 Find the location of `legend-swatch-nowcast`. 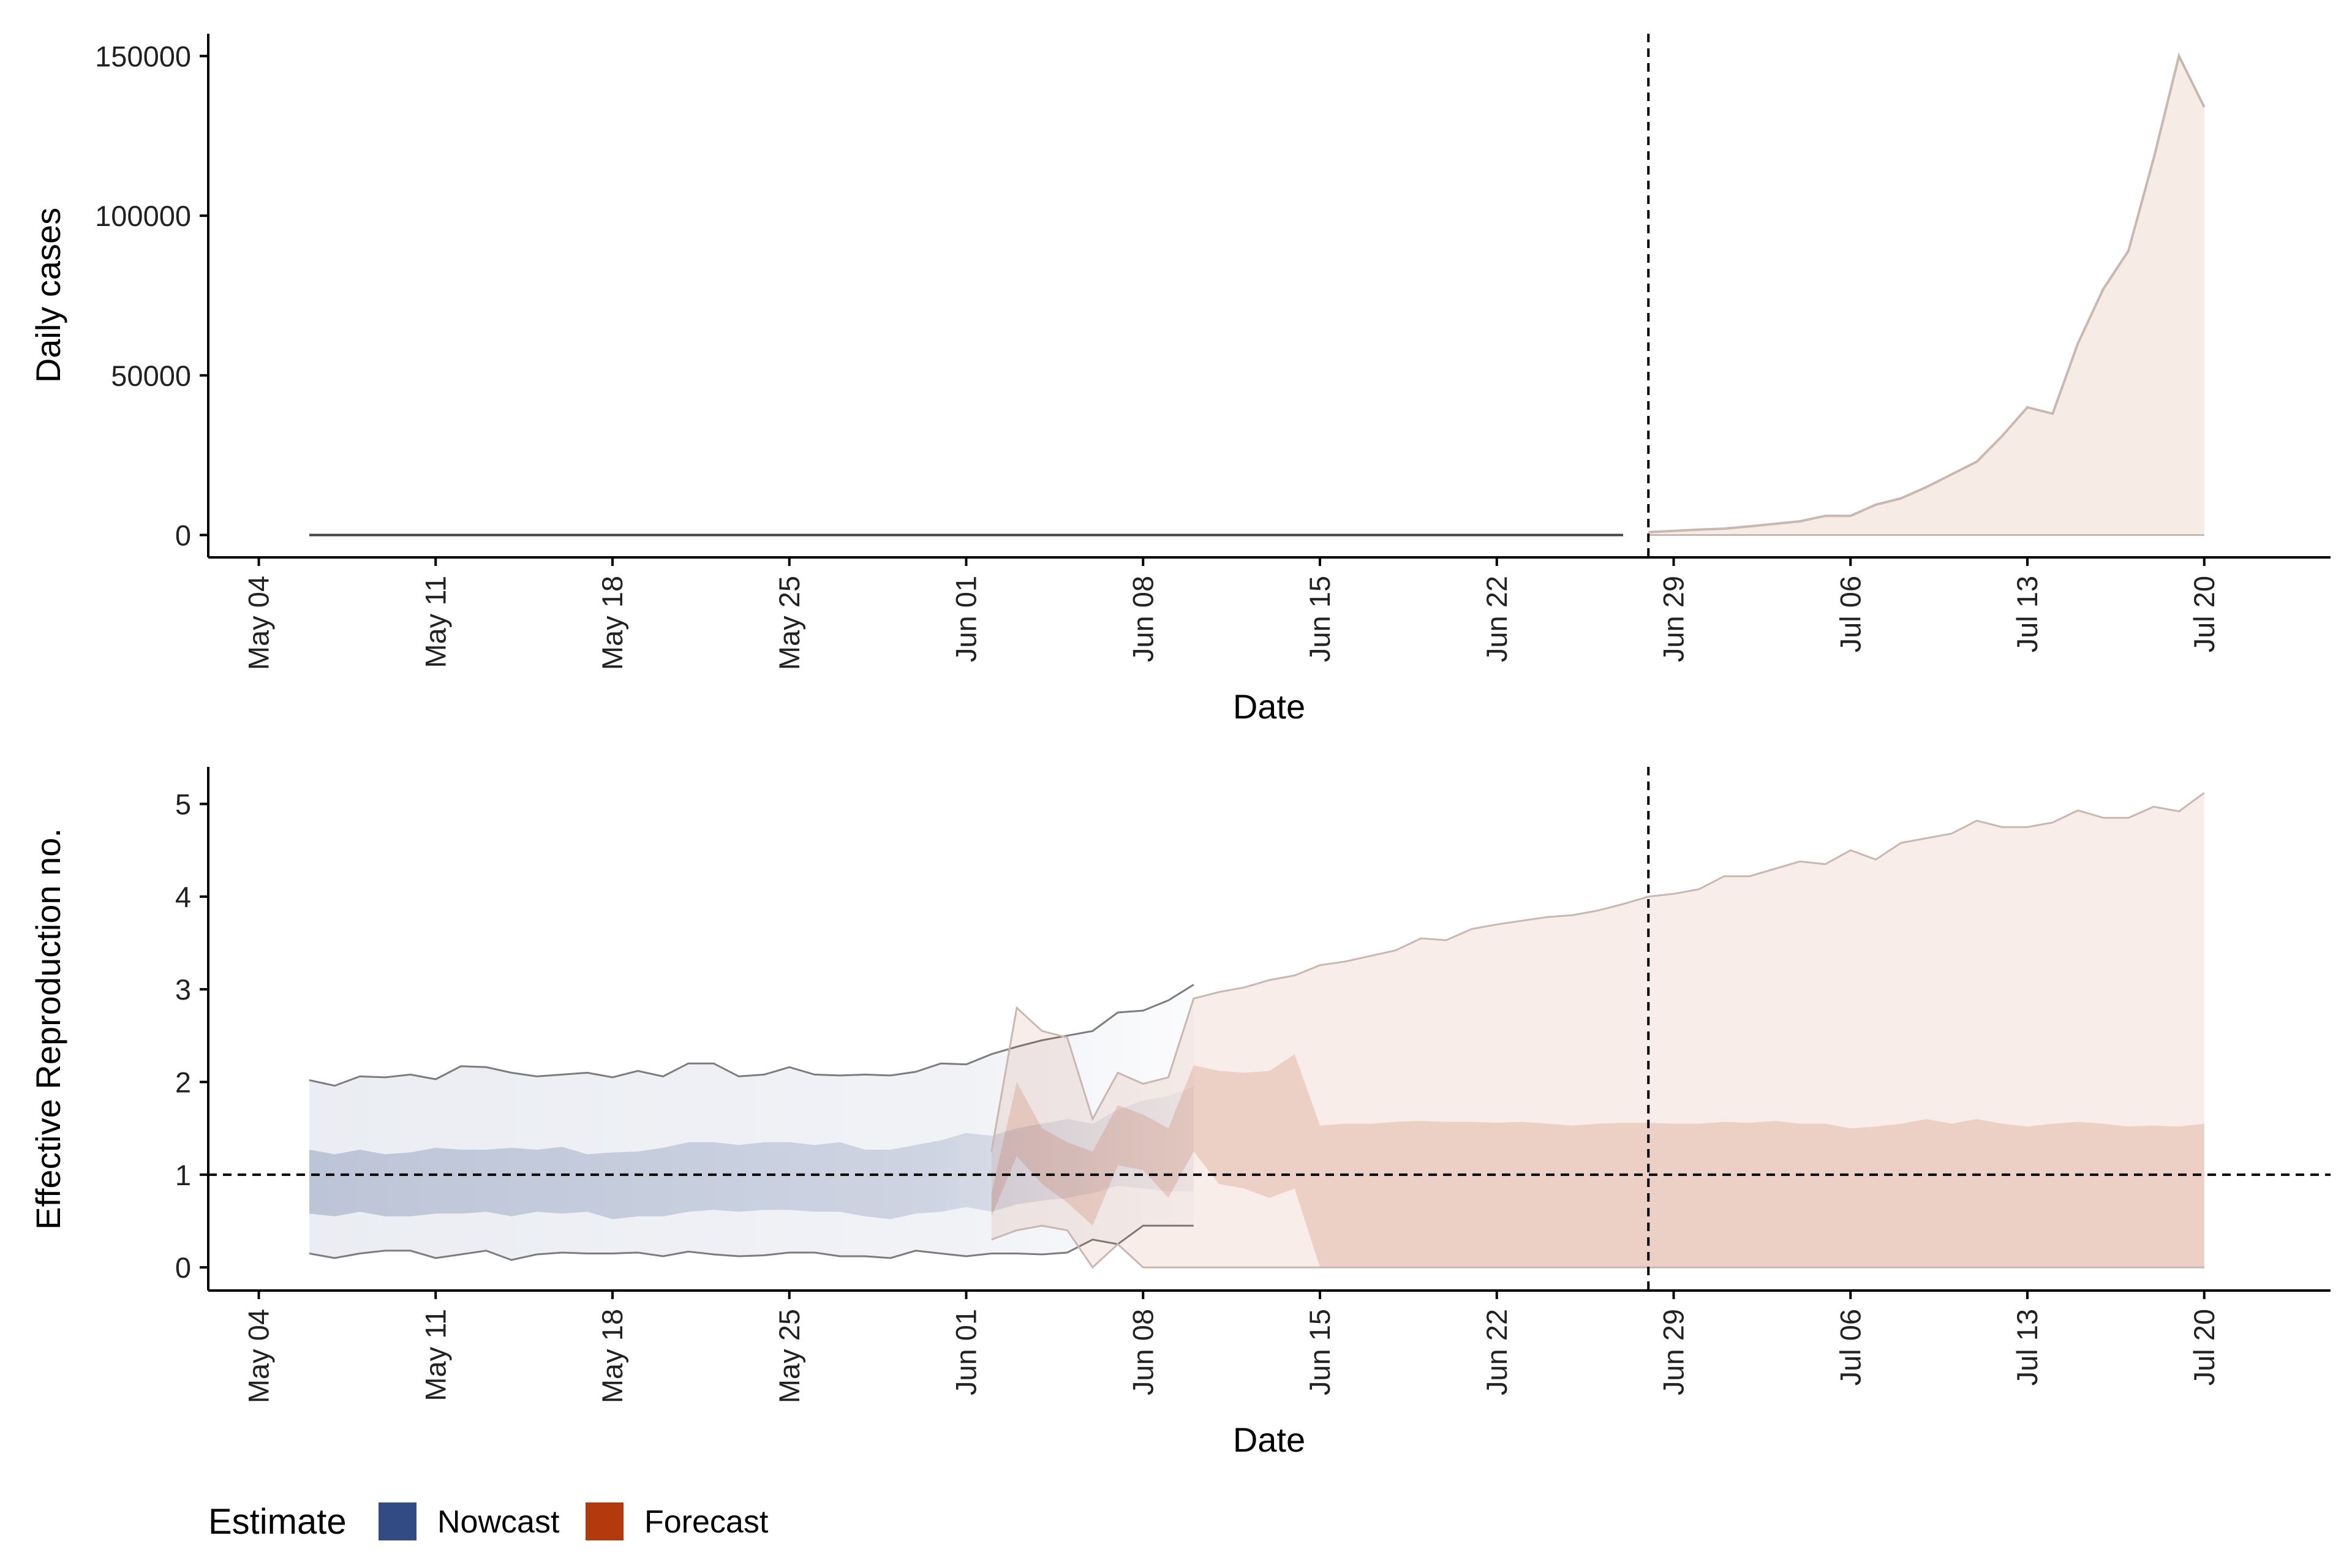

legend-swatch-nowcast is located at coordinates (398, 1521).